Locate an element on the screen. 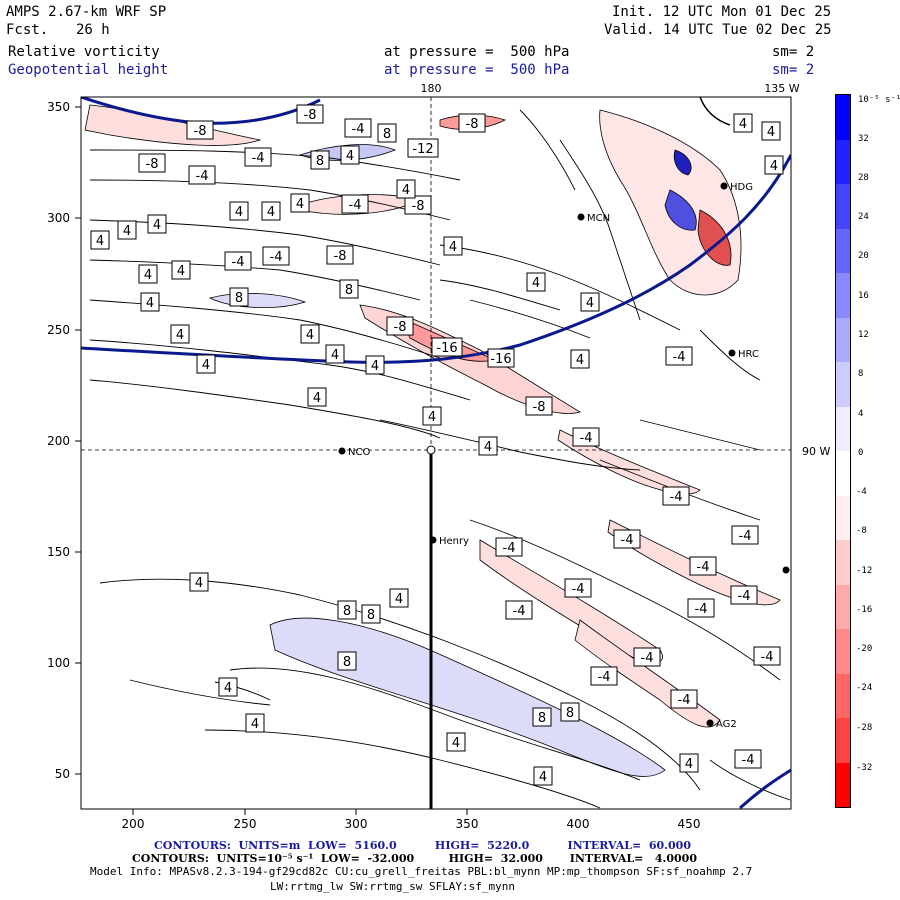 The width and height of the screenshot is (900, 900). colorbar-tick: -16 is located at coordinates (864, 610).